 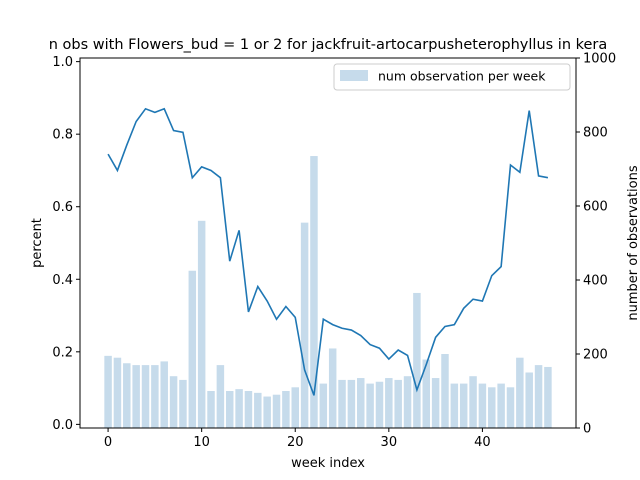 I want to click on y-right-axis-ticks: 0 200 400 600 800 1000, so click(x=596, y=244).